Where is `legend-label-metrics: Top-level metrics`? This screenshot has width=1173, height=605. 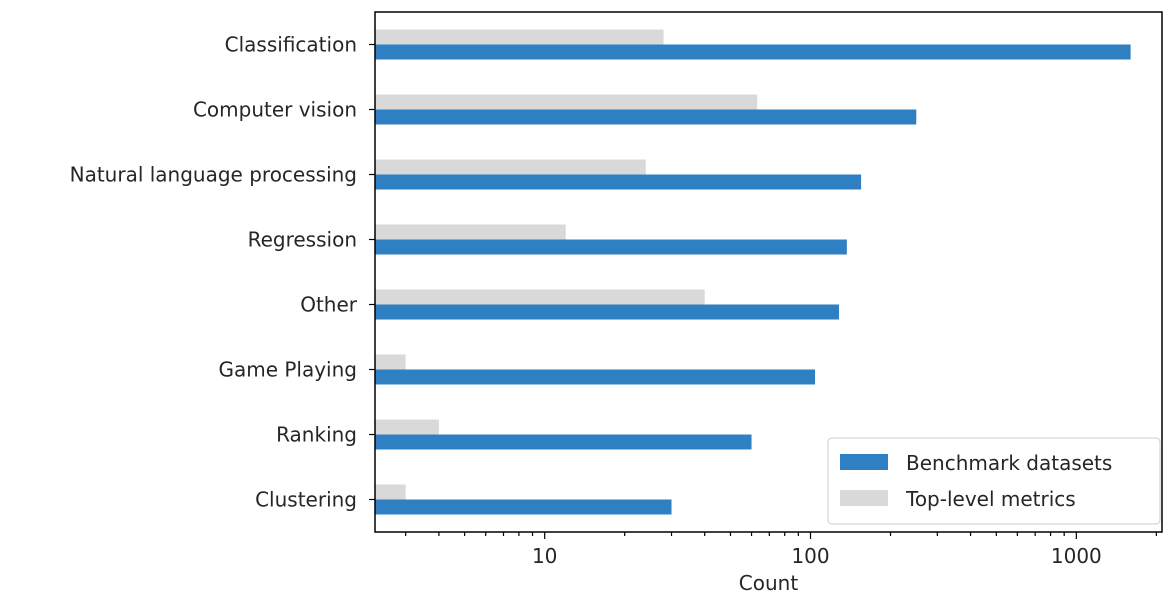 legend-label-metrics: Top-level metrics is located at coordinates (990, 499).